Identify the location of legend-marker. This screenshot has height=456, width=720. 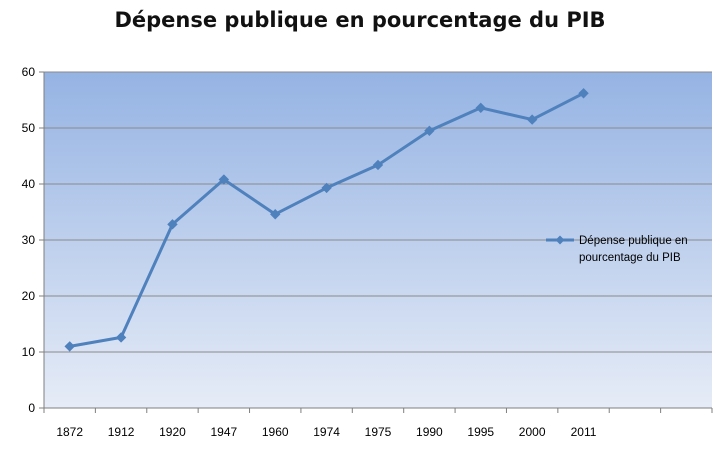
(560, 240).